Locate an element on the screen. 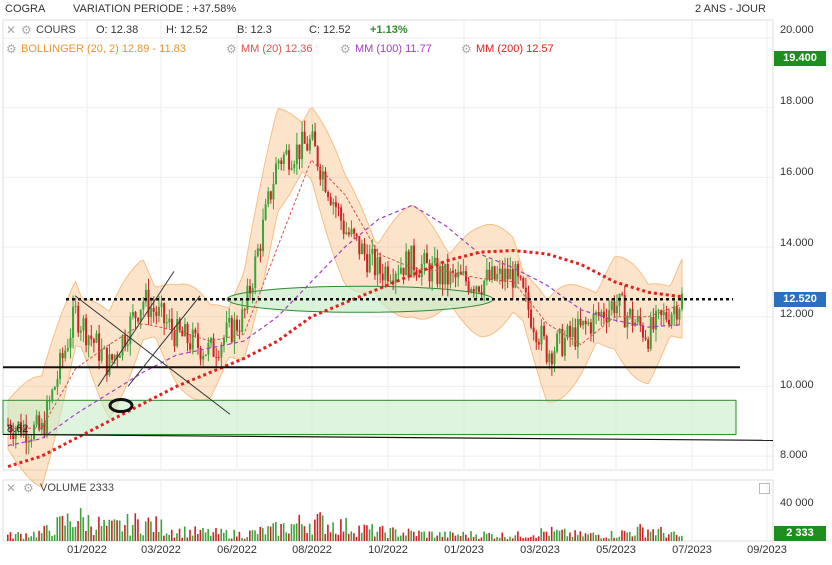 Image resolution: width=832 pixels, height=565 pixels. legend-cours-label: COURS is located at coordinates (56, 30).